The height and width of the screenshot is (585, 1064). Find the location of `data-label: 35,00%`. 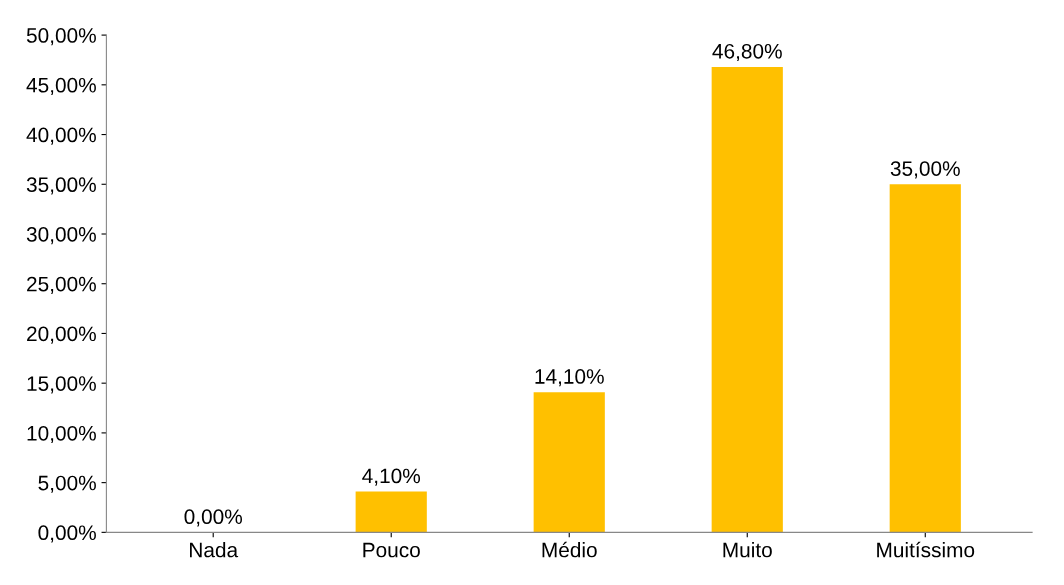

data-label: 35,00% is located at coordinates (925, 170).